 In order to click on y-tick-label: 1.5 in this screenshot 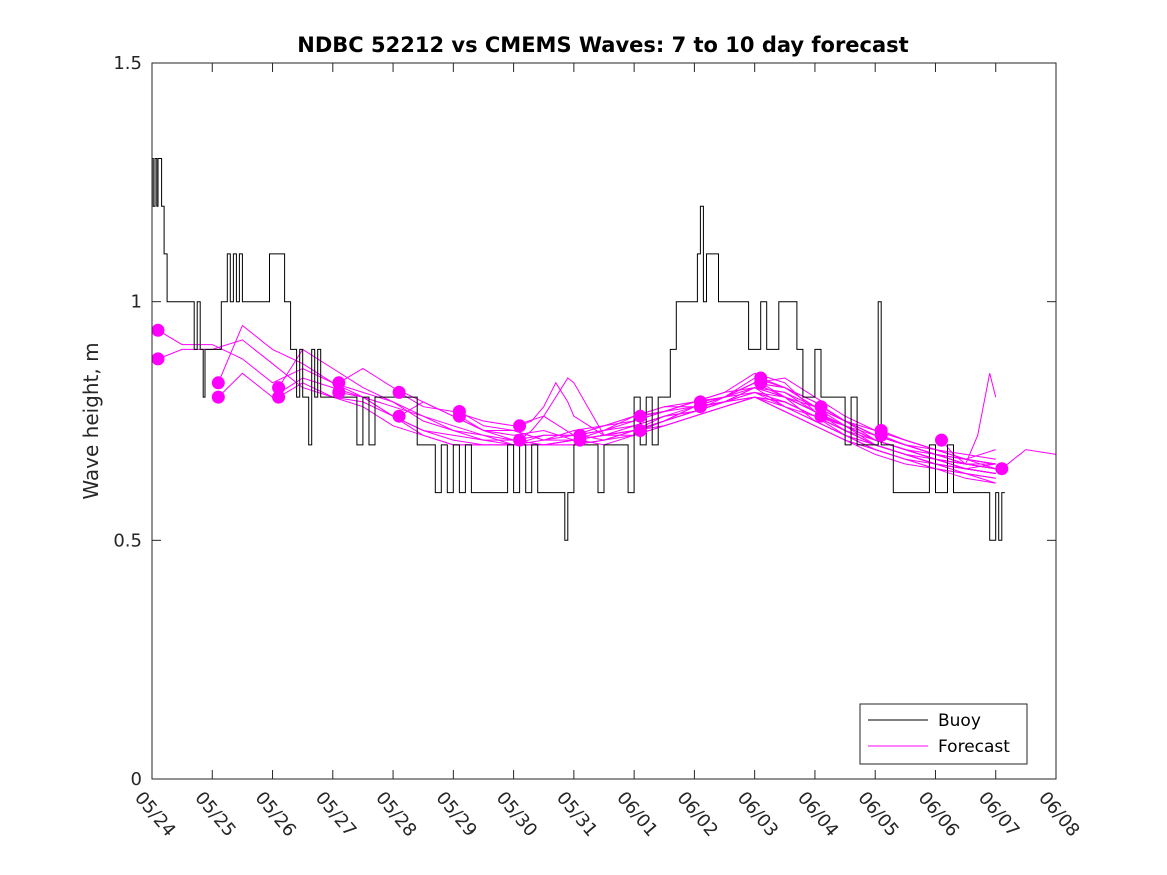, I will do `click(127, 63)`.